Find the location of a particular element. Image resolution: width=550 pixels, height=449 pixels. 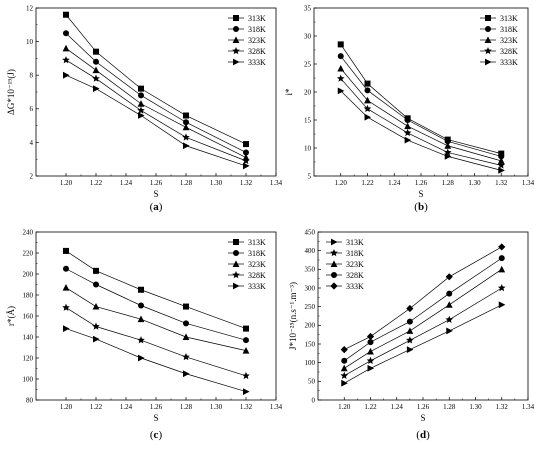

y-tick-label: 400 is located at coordinates (310, 251).